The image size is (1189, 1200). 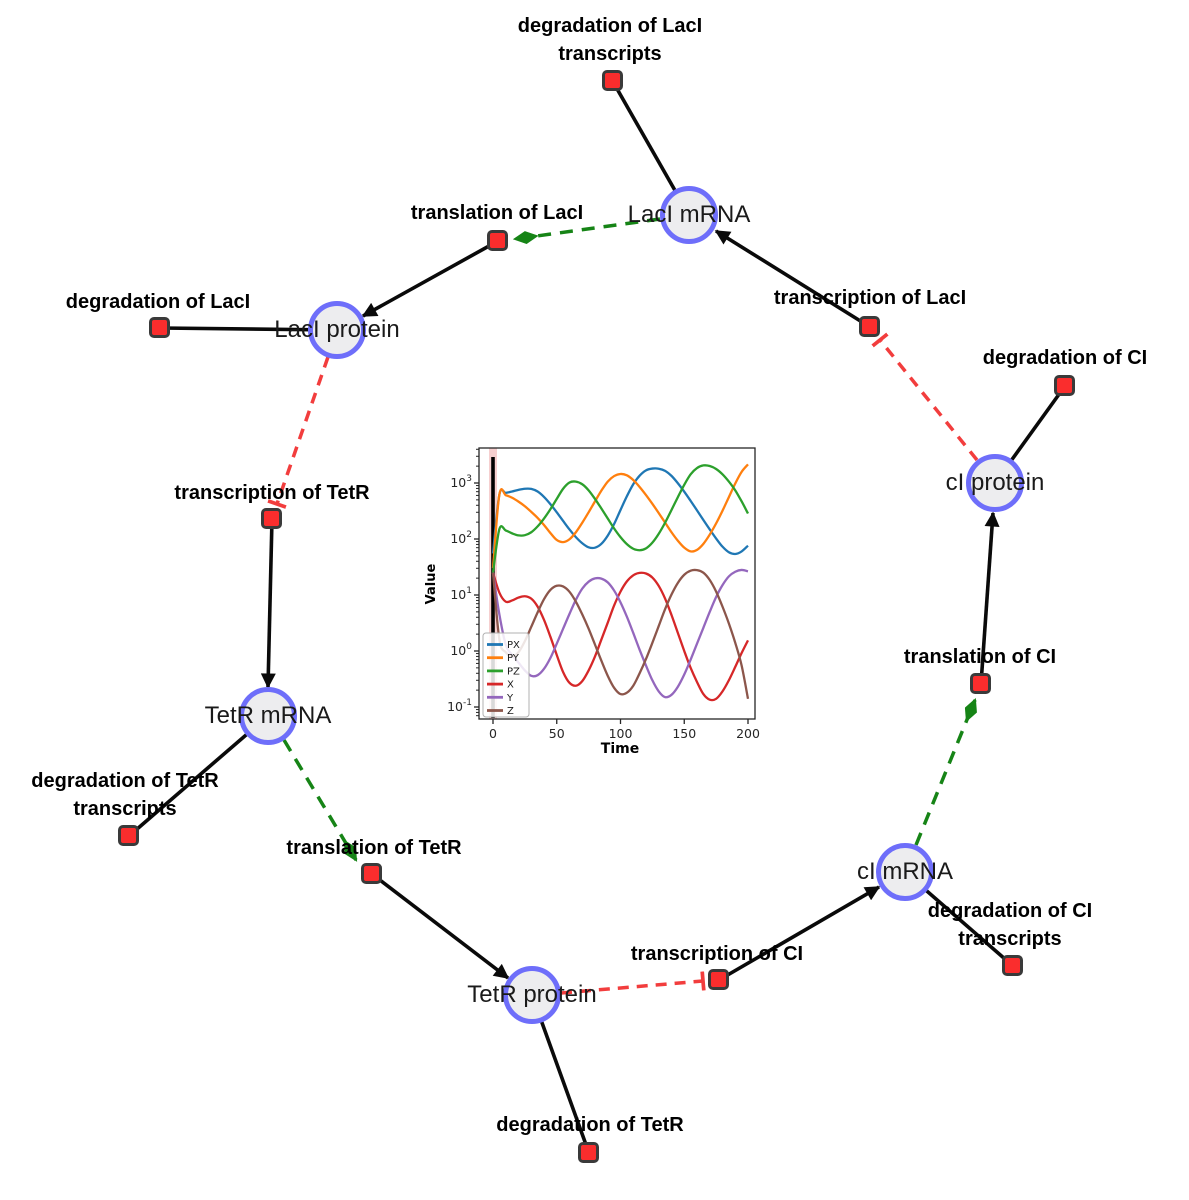 I want to click on reaction-node-degradation-ci-transcripts, so click(x=1012, y=965).